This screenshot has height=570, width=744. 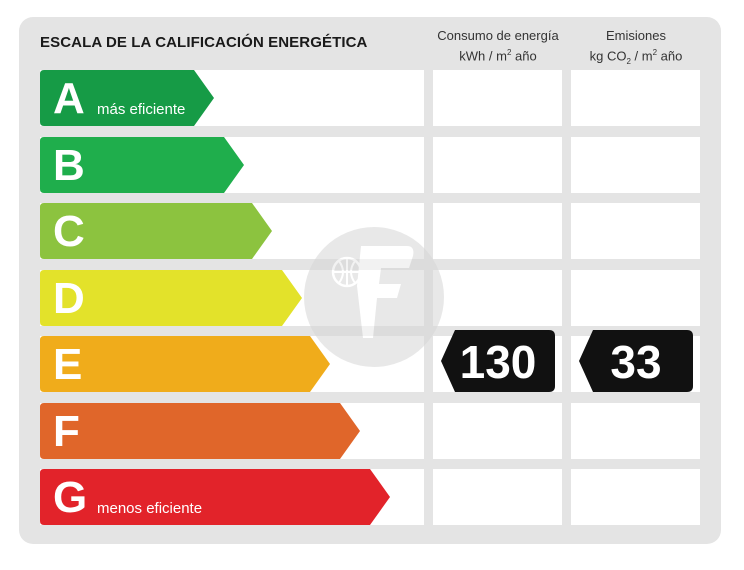 I want to click on rating-letter: F, so click(x=66, y=431).